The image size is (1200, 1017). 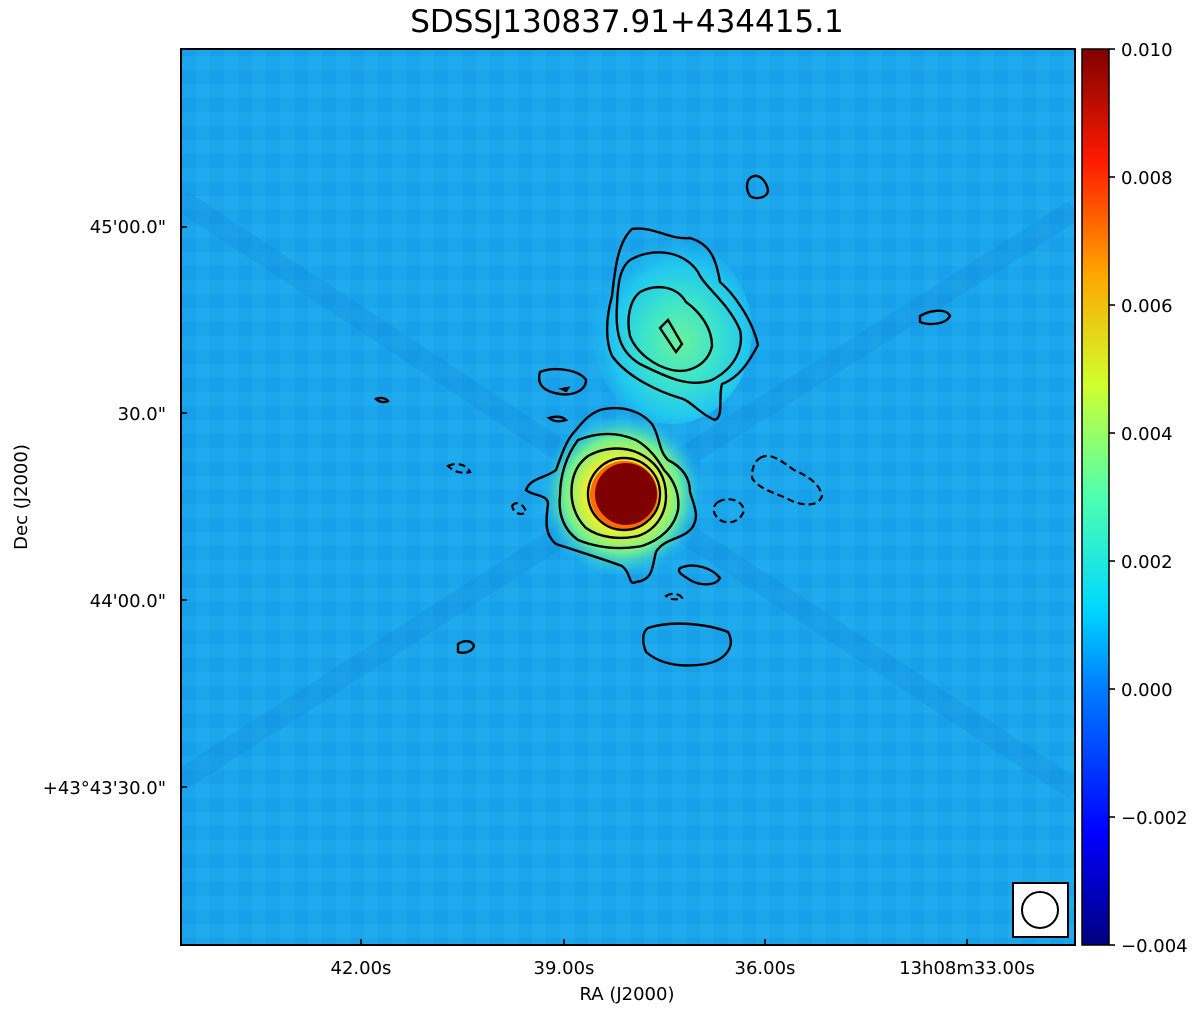 What do you see at coordinates (627, 994) in the screenshot?
I see `x-axis-label: RA (J2000)` at bounding box center [627, 994].